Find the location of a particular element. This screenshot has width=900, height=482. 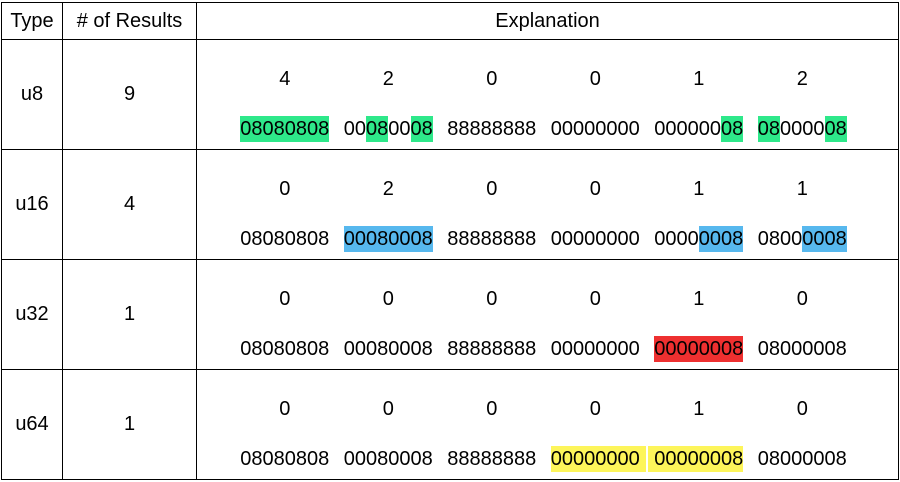

count: 4 is located at coordinates (285, 79).